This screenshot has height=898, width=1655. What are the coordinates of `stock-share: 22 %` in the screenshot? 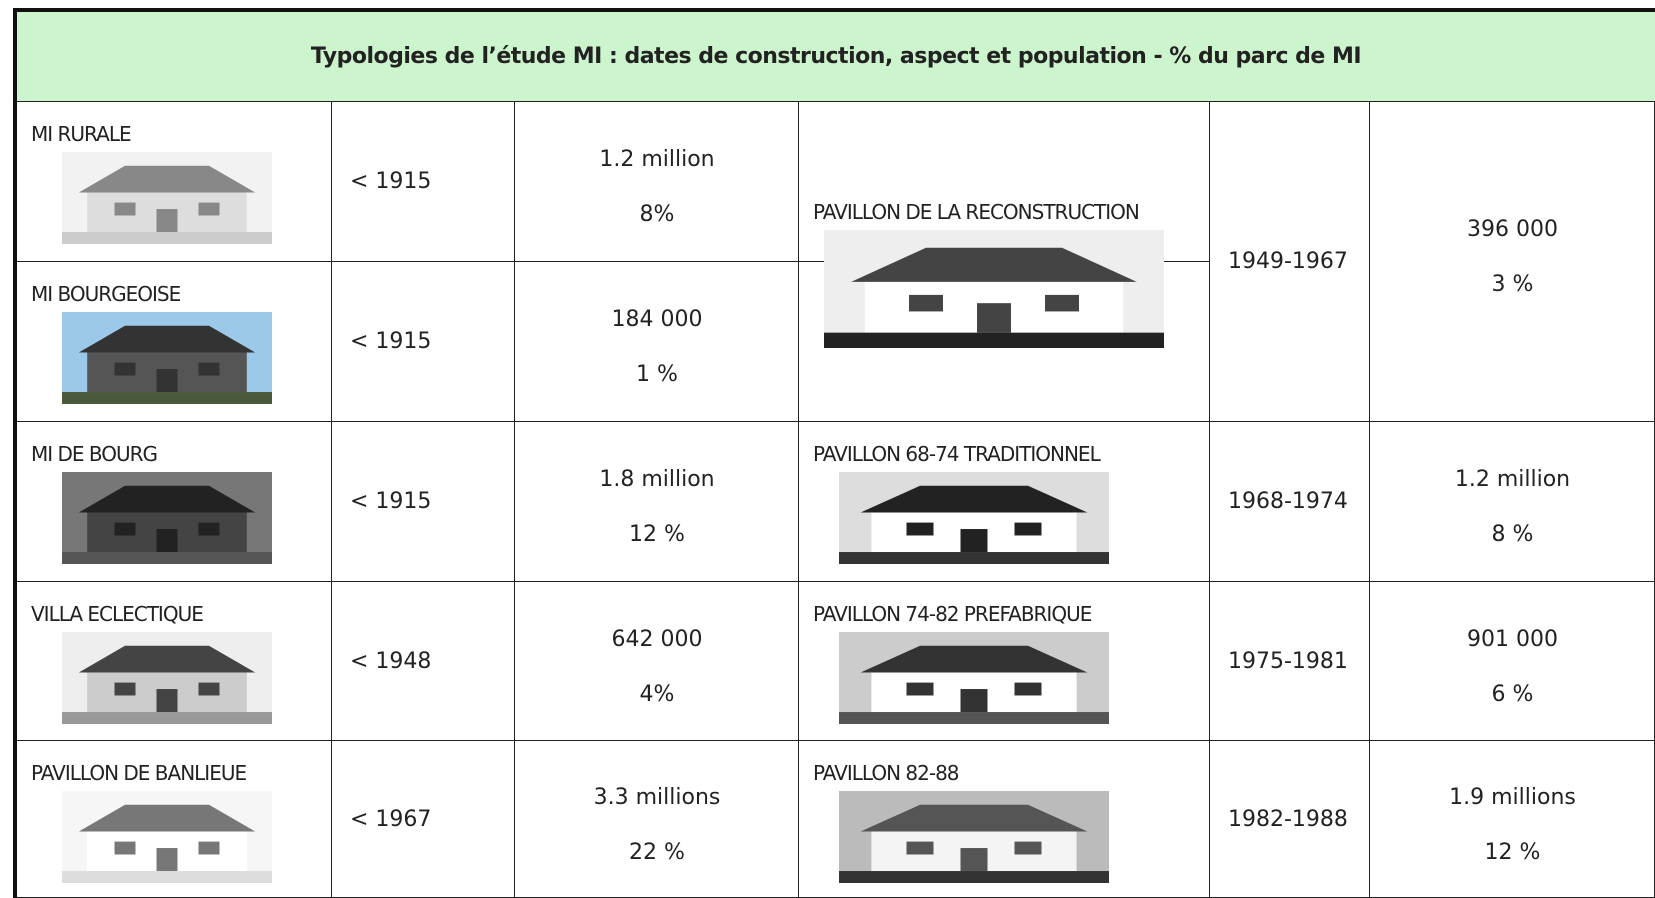 It's located at (657, 852).